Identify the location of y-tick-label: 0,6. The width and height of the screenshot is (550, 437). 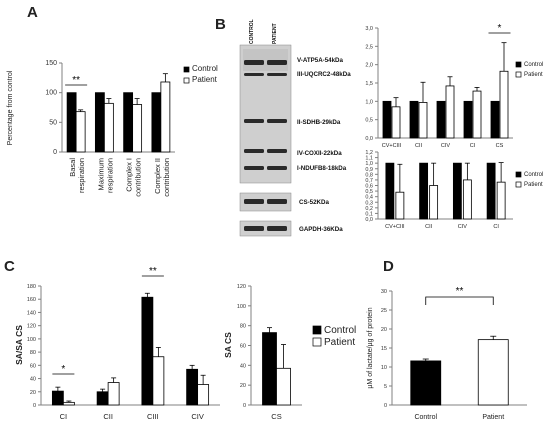
(369, 187).